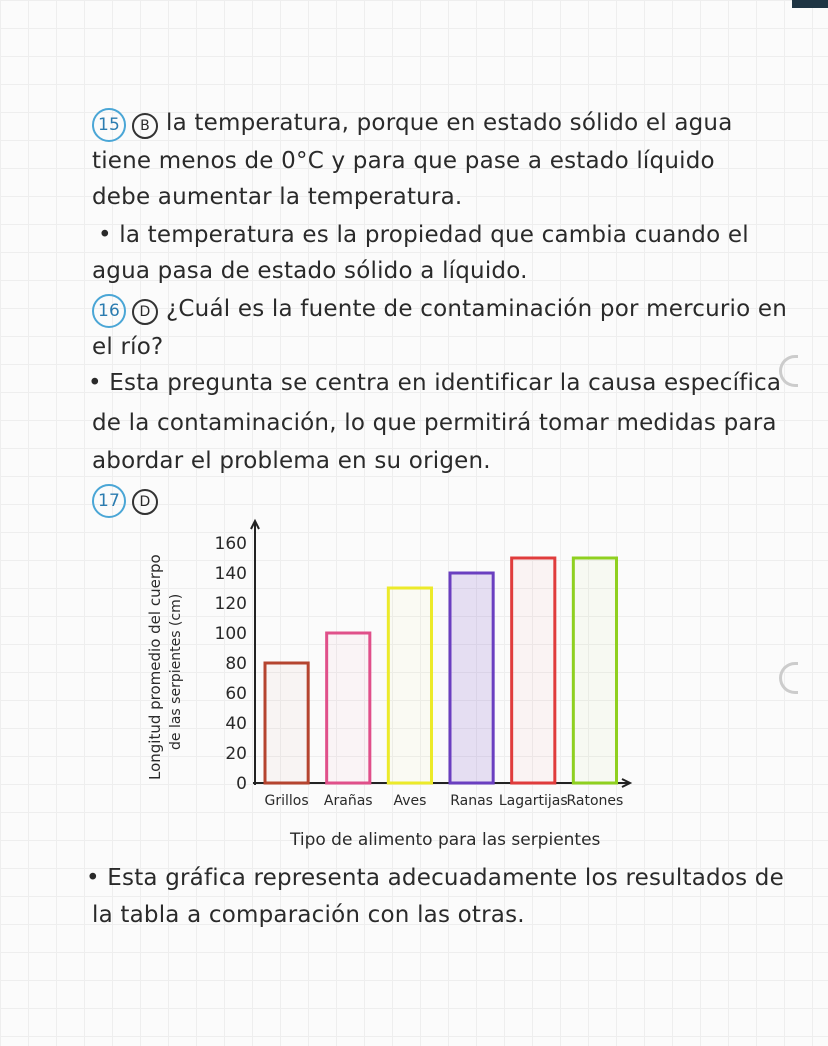 The height and width of the screenshot is (1046, 828). I want to click on q17-line-1: 17 D, so click(129, 501).